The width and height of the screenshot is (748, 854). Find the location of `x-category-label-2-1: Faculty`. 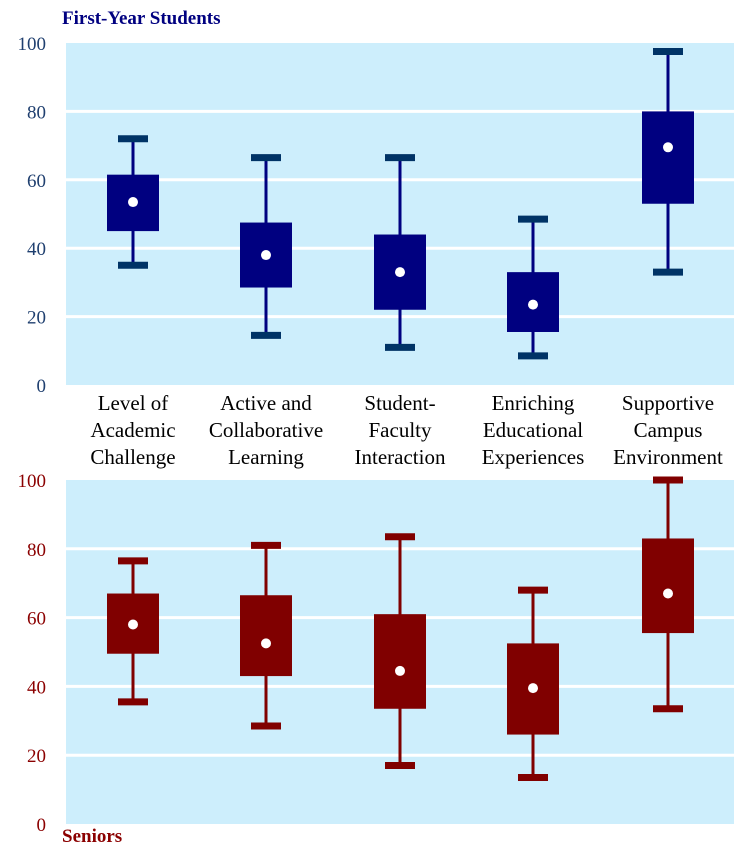

x-category-label-2-1: Faculty is located at coordinates (400, 430).